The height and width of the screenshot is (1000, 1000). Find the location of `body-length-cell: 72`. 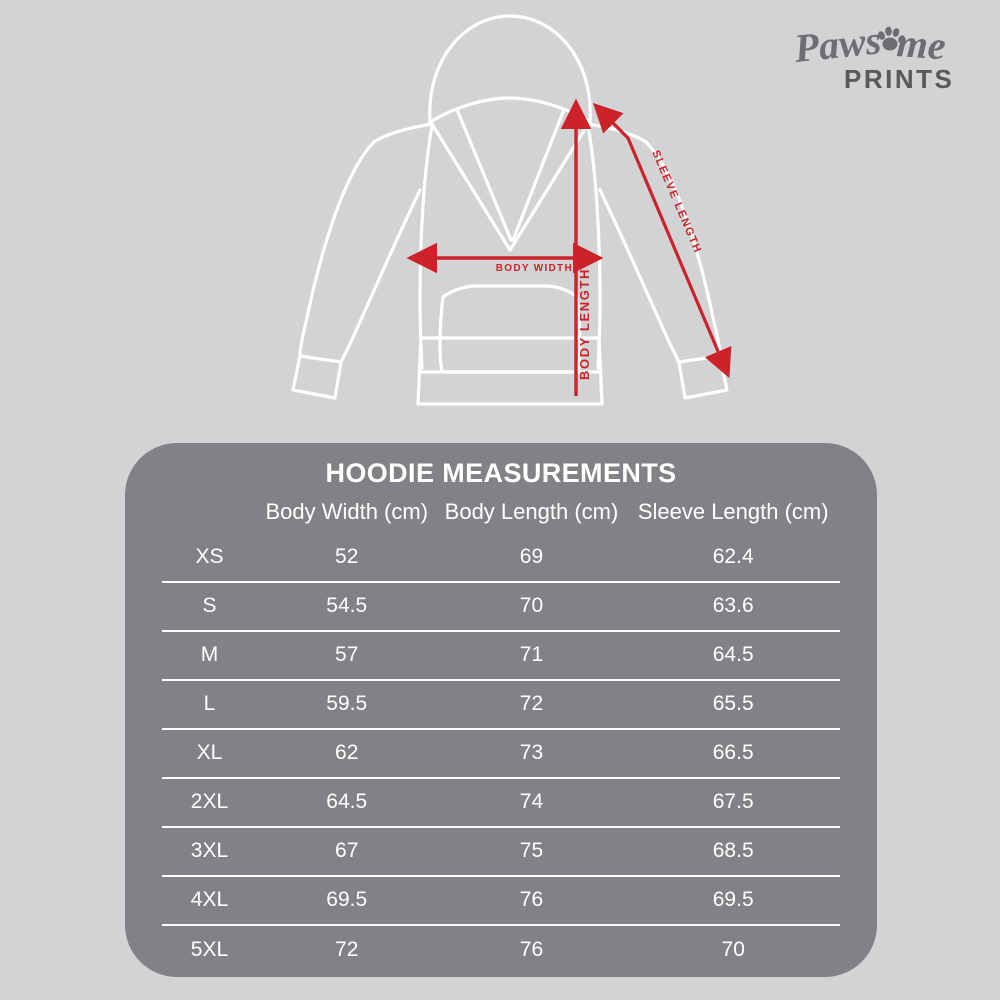

body-length-cell: 72 is located at coordinates (531, 703).